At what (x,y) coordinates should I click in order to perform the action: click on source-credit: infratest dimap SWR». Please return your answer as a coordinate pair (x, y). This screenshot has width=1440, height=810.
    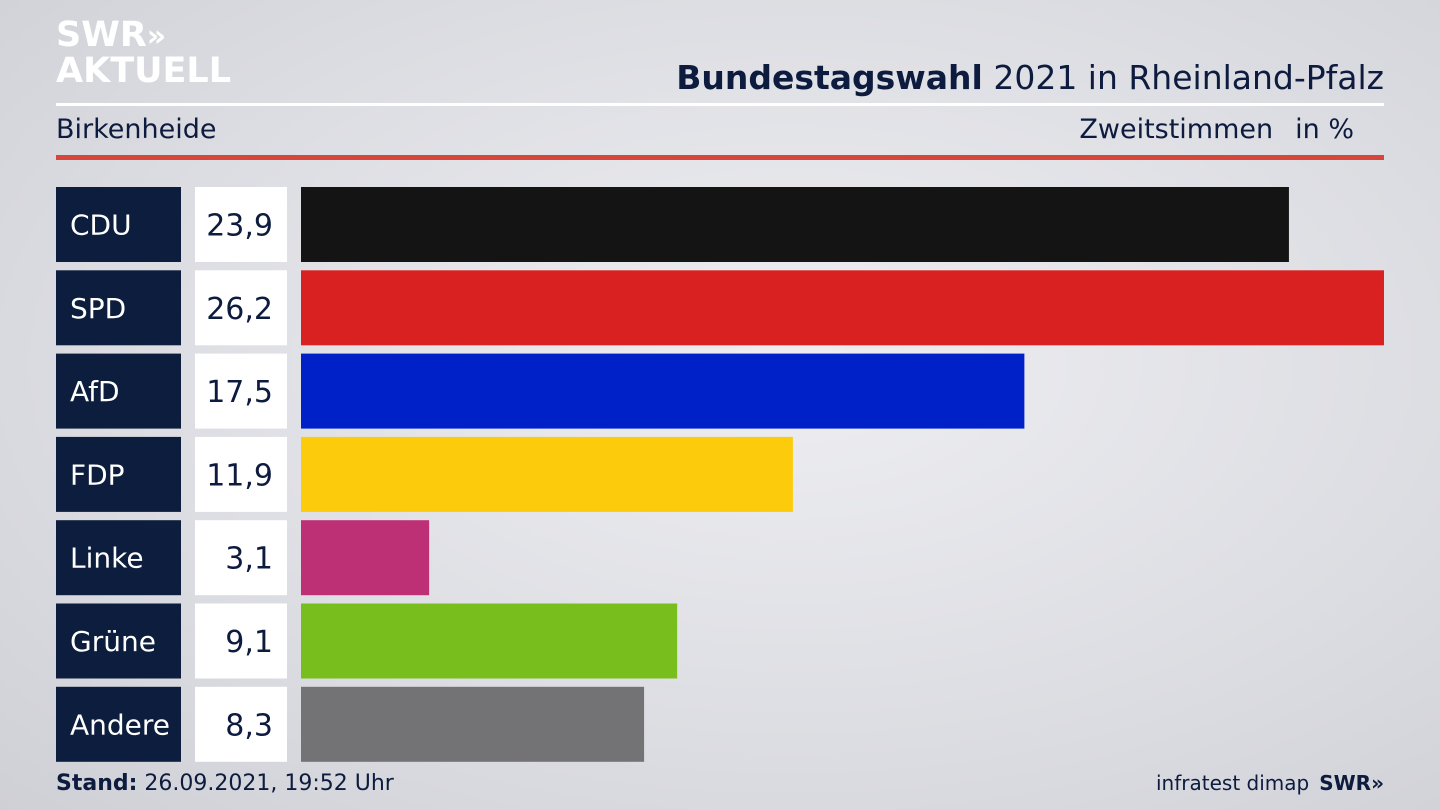
    Looking at the image, I should click on (1270, 783).